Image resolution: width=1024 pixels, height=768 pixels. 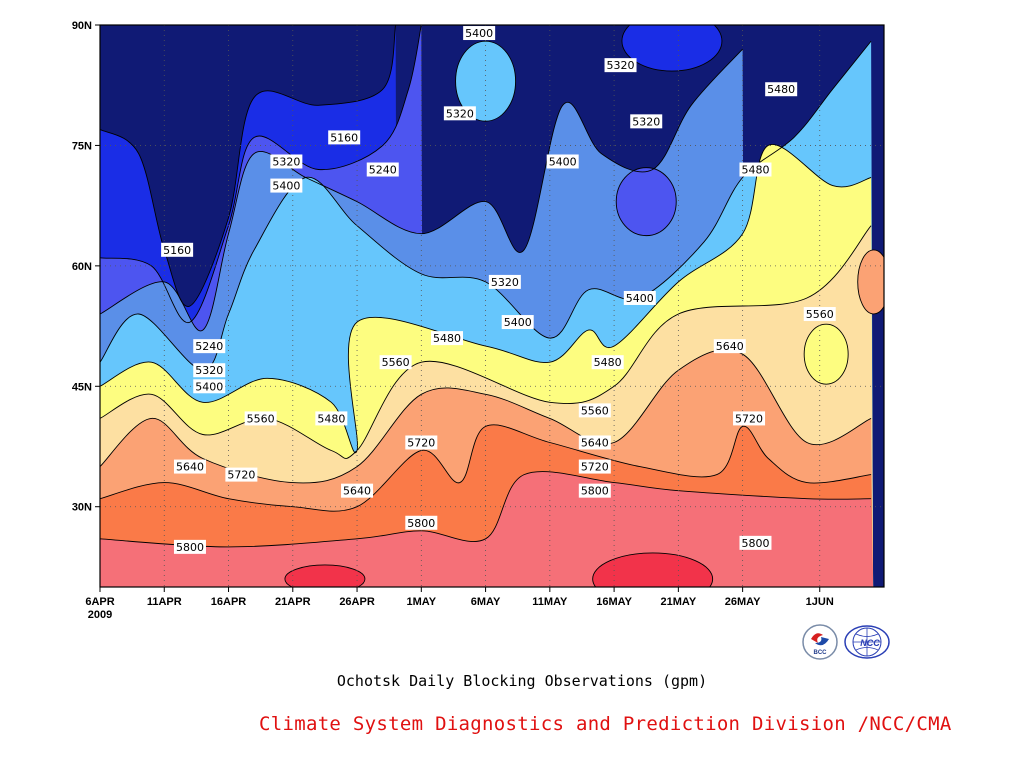 I want to click on fill-blob-5240-north, so click(x=672, y=48).